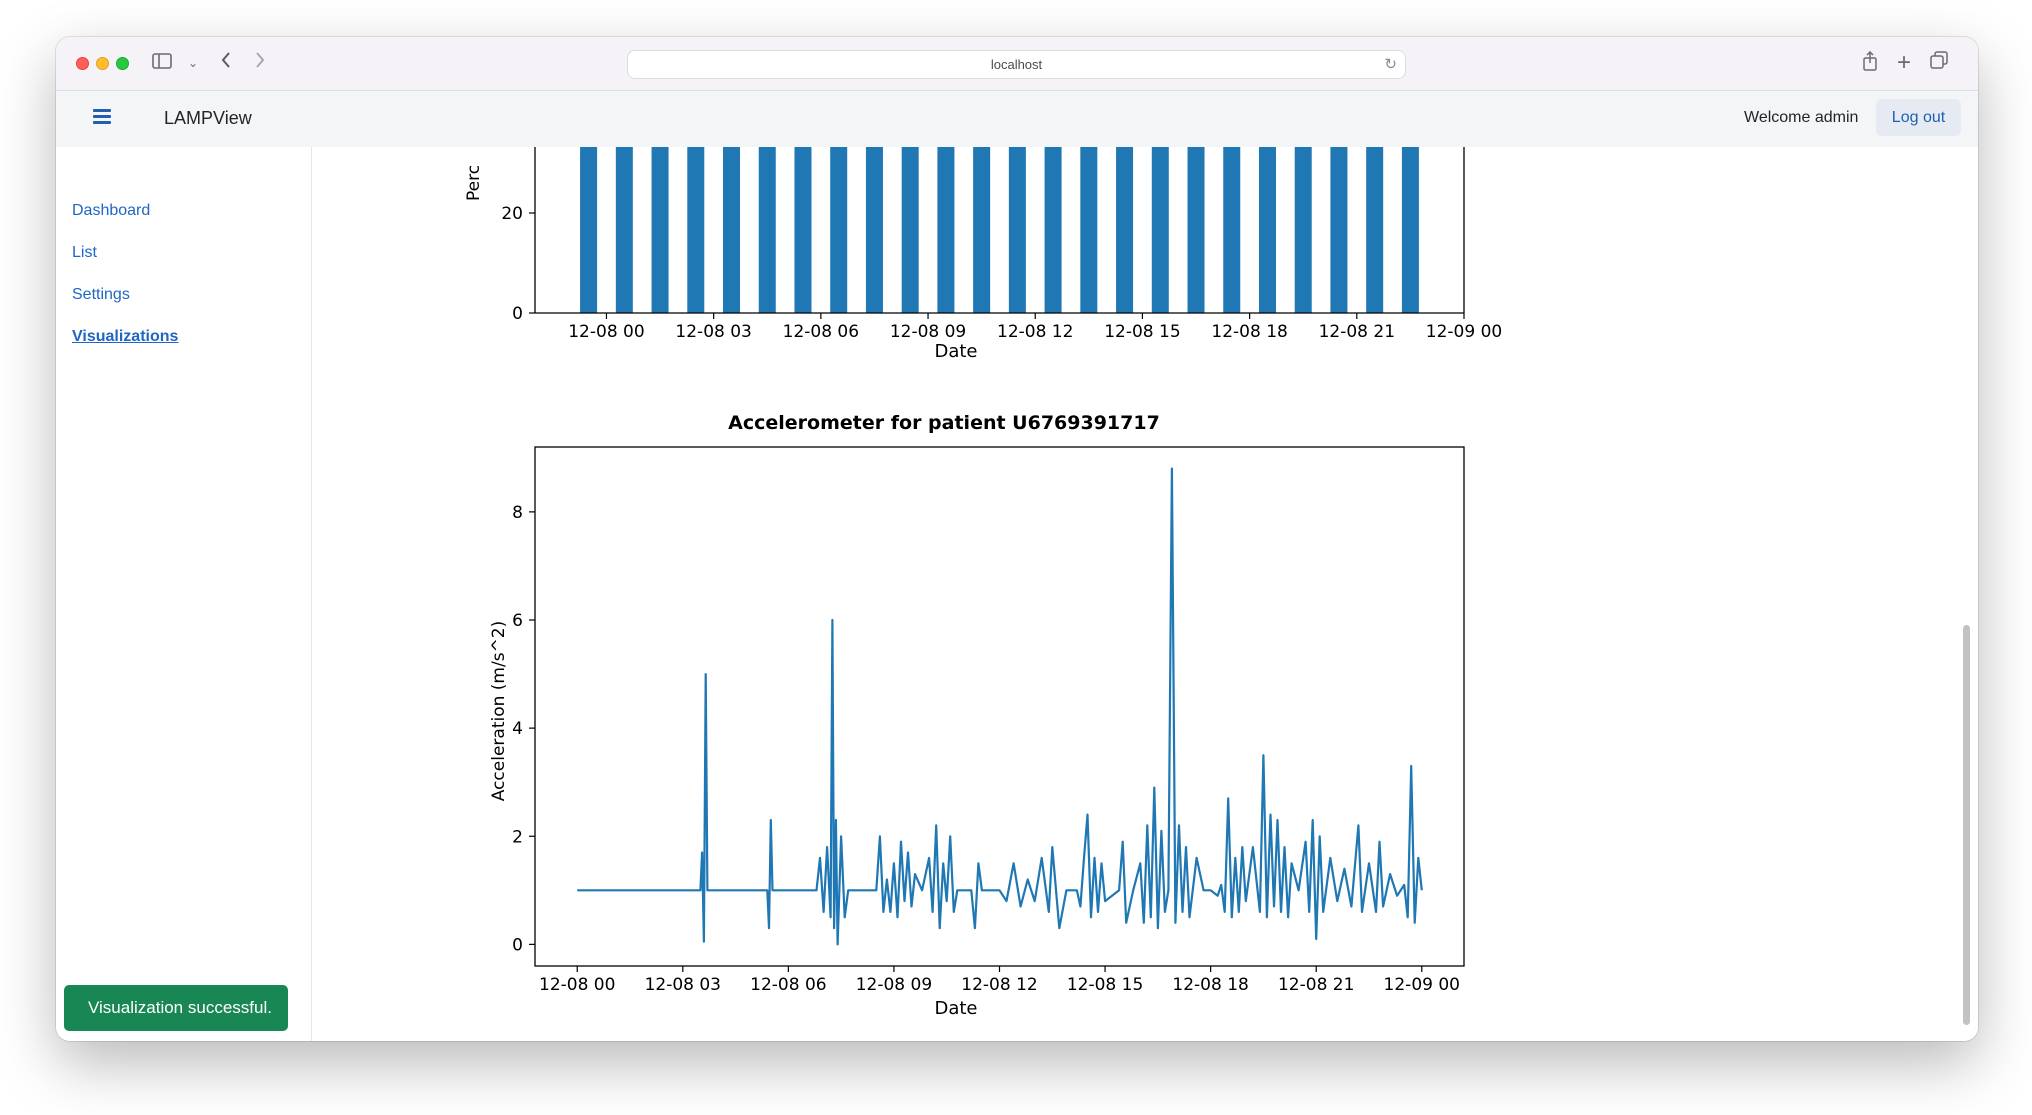 The image size is (2032, 1115). Describe the element at coordinates (517, 837) in the screenshot. I see `y-tick-label: 2` at that location.